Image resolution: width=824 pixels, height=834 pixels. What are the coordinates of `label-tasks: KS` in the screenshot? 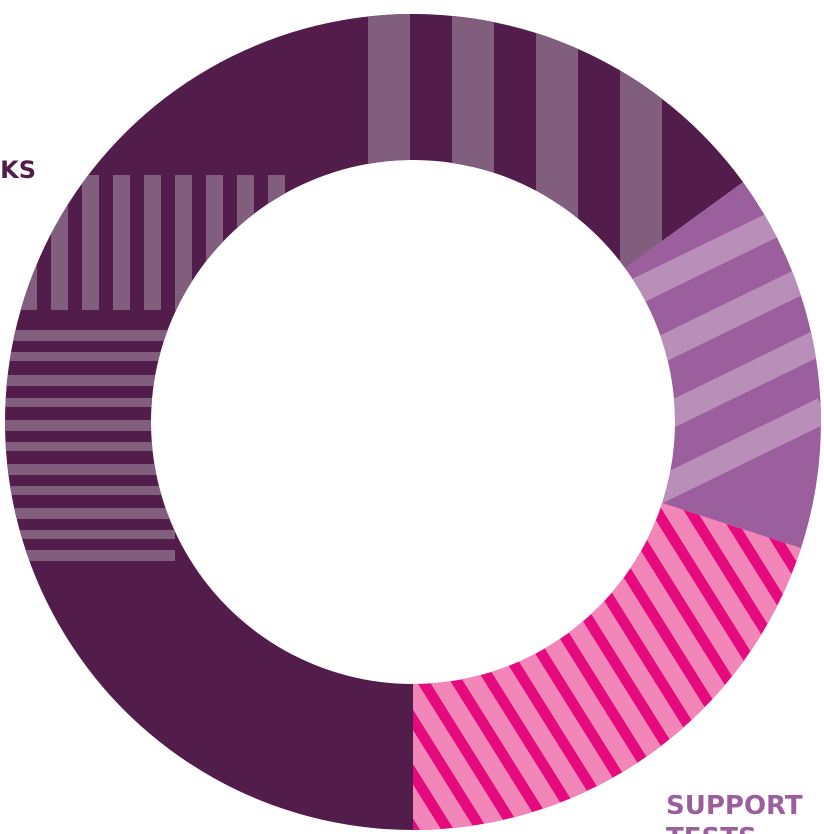 It's located at (18, 170).